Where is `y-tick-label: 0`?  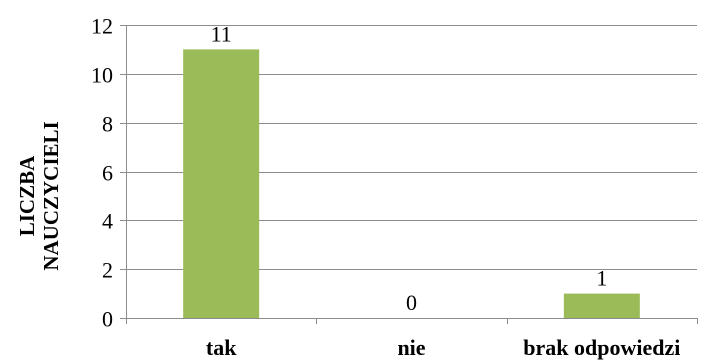 y-tick-label: 0 is located at coordinates (107, 319).